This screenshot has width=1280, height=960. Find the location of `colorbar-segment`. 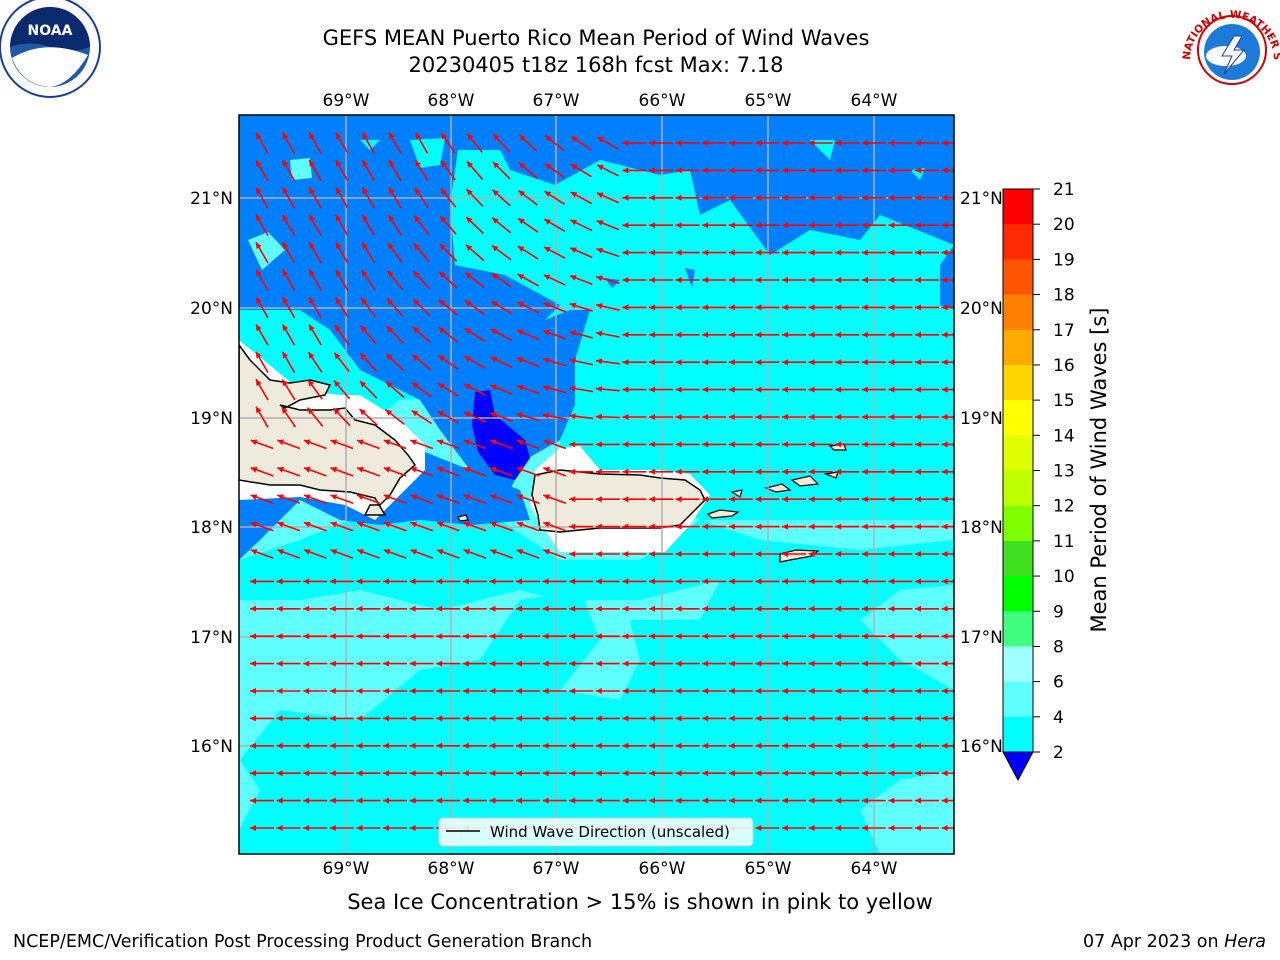

colorbar-segment is located at coordinates (1018, 488).